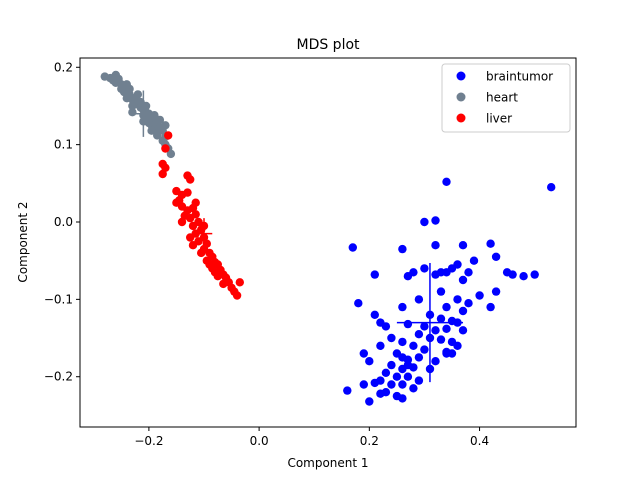 This screenshot has width=640, height=480. What do you see at coordinates (369, 441) in the screenshot?
I see `x-tick-label: 0.2` at bounding box center [369, 441].